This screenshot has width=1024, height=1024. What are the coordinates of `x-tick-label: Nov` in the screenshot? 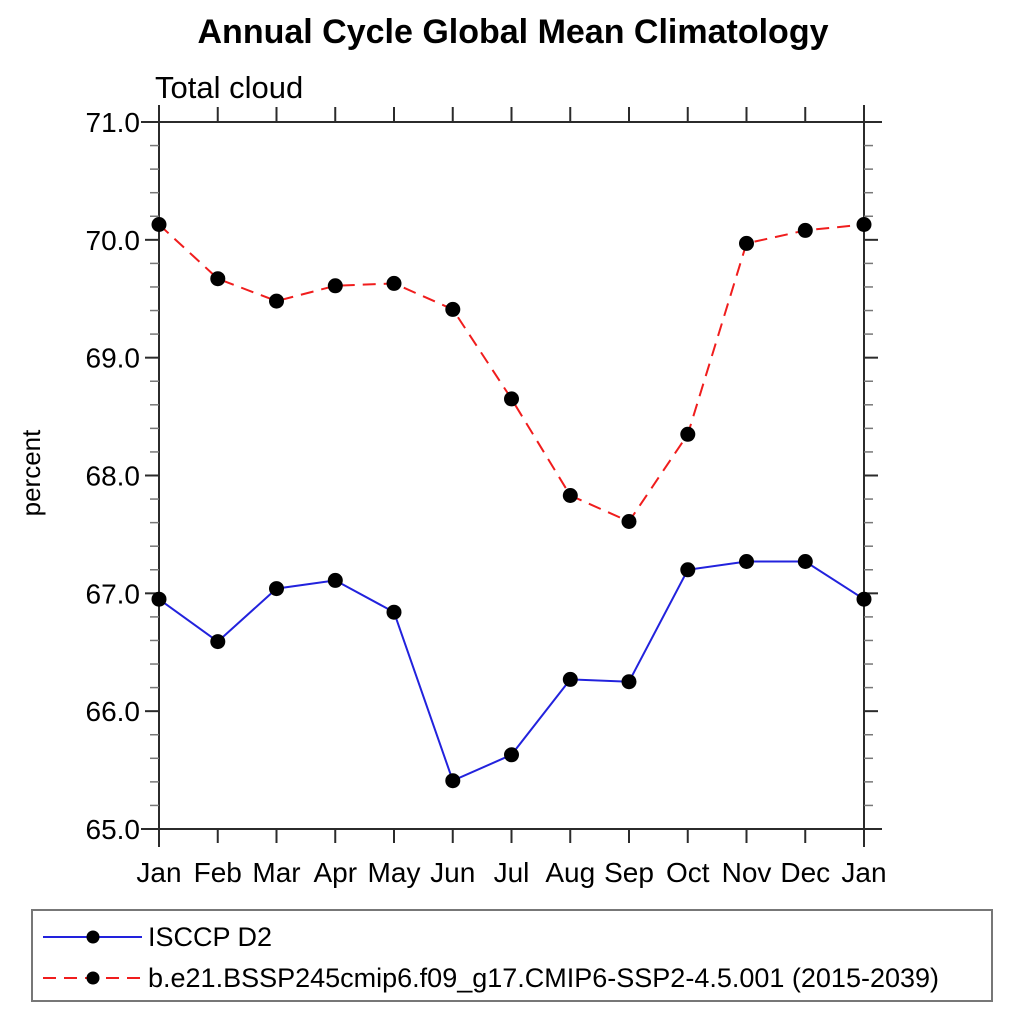 It's located at (747, 872).